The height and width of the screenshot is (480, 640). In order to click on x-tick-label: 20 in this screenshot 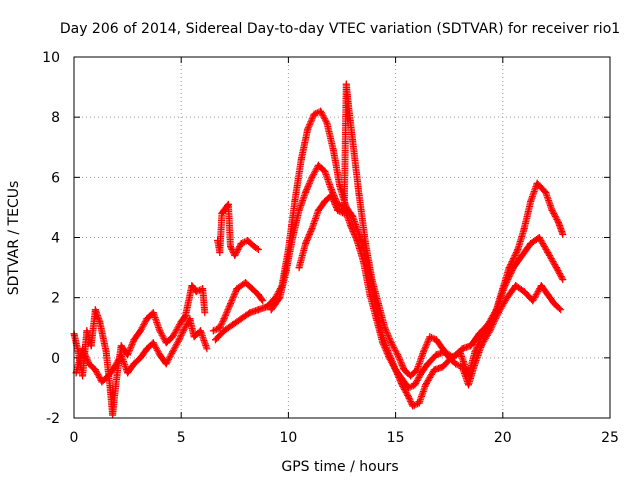, I will do `click(503, 438)`.